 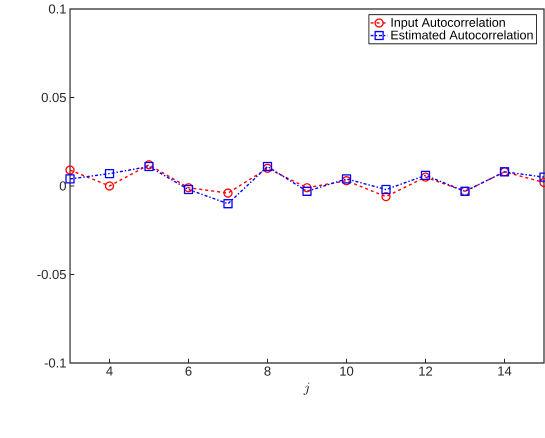 I want to click on y-tick-label: -0.05, so click(x=51, y=275).